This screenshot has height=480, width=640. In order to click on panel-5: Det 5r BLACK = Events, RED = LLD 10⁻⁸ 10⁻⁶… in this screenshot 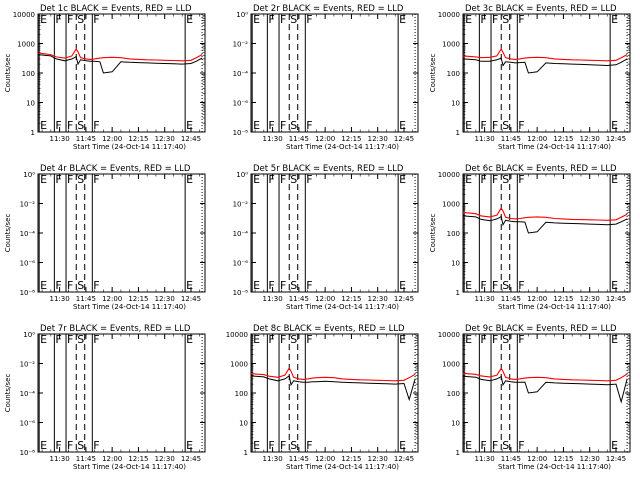, I will do `click(326, 237)`.